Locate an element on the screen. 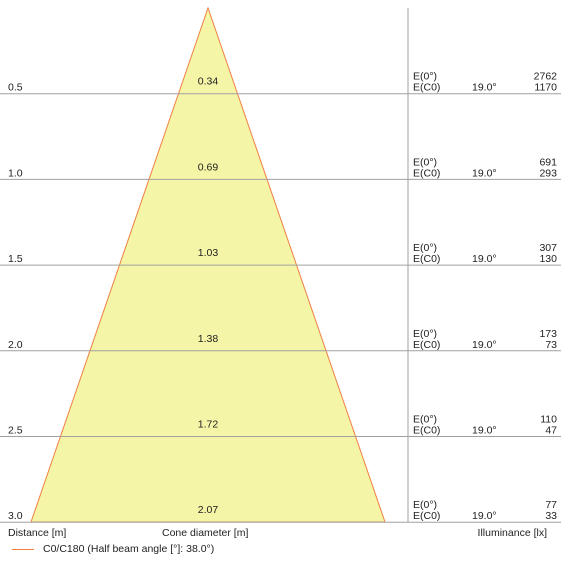 Image resolution: width=561 pixels, height=571 pixels. distance-label: 3.0 is located at coordinates (15, 516).